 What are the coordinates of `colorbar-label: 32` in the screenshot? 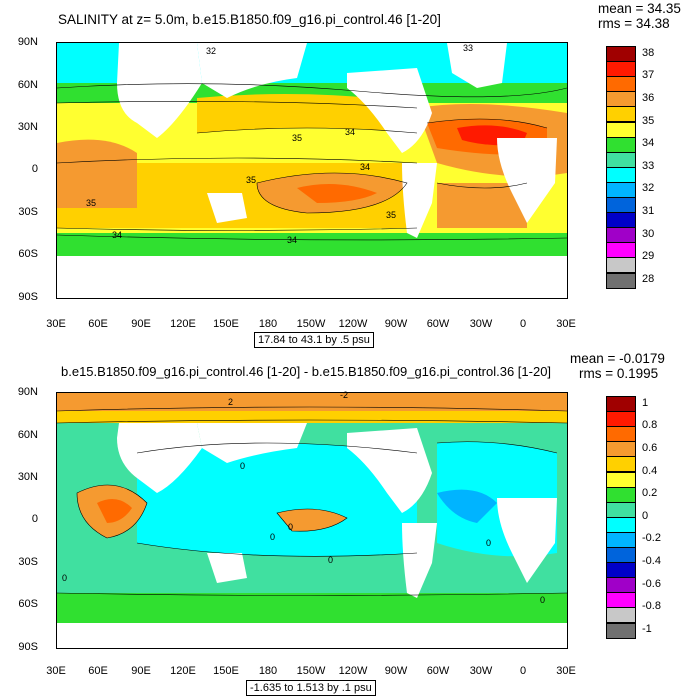 It's located at (648, 188).